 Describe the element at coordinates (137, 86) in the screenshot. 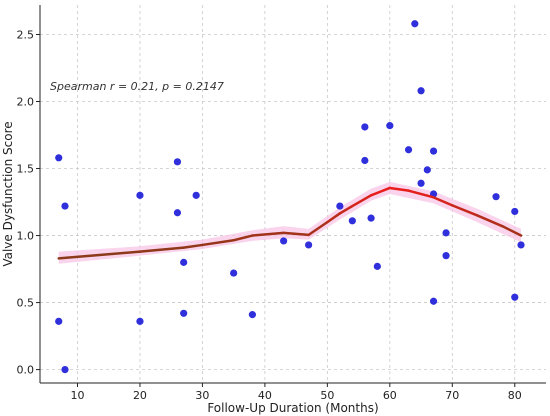

I see `spearman-annotation: Spearman r = 0.21, p = 0.2147` at that location.